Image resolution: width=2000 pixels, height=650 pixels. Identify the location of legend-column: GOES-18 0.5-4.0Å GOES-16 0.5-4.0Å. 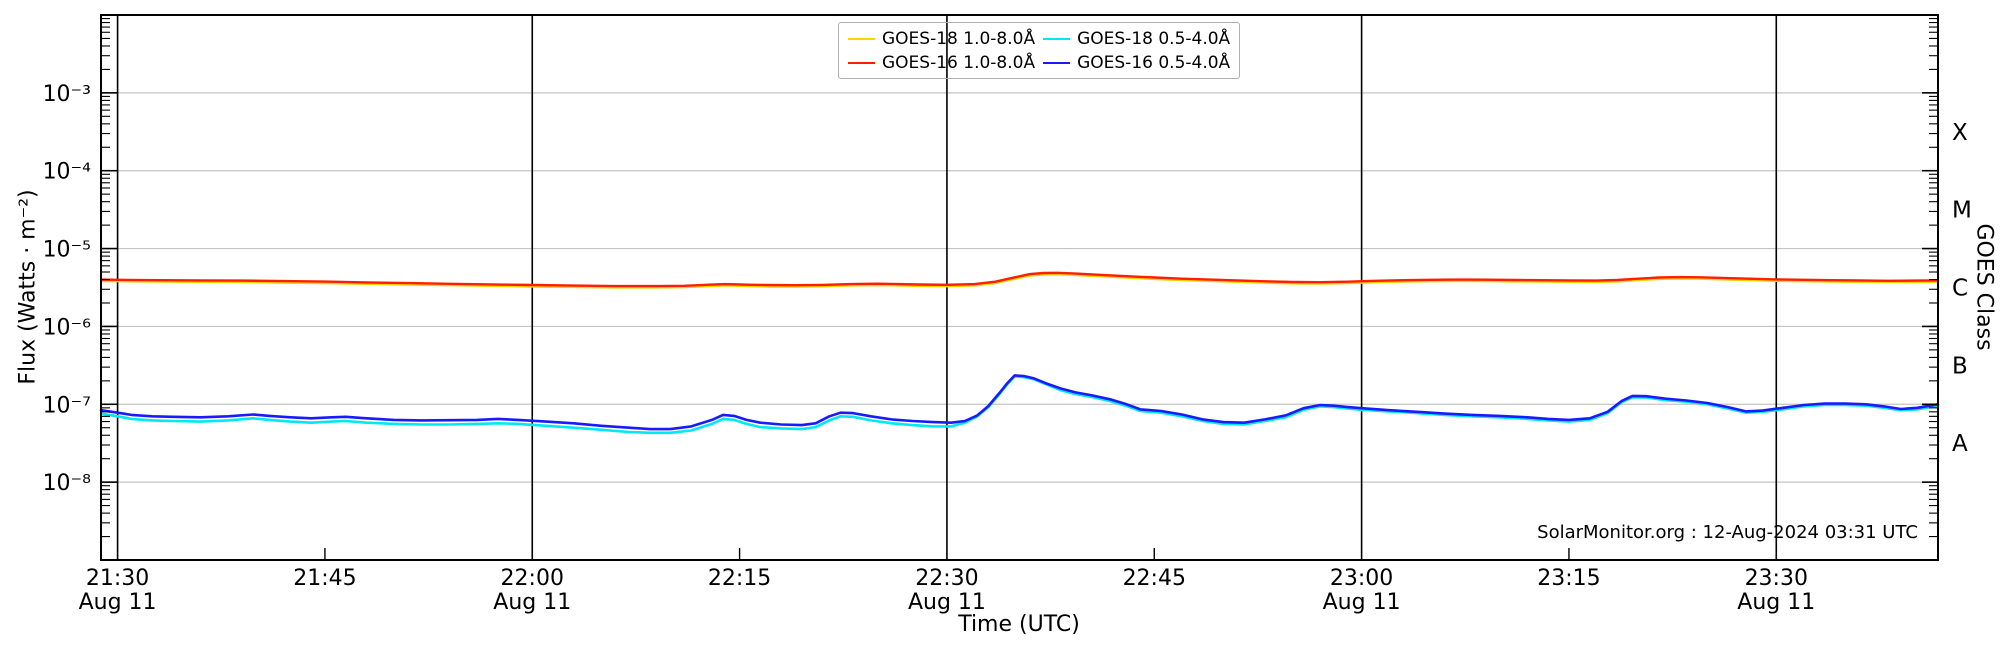
(1136, 50).